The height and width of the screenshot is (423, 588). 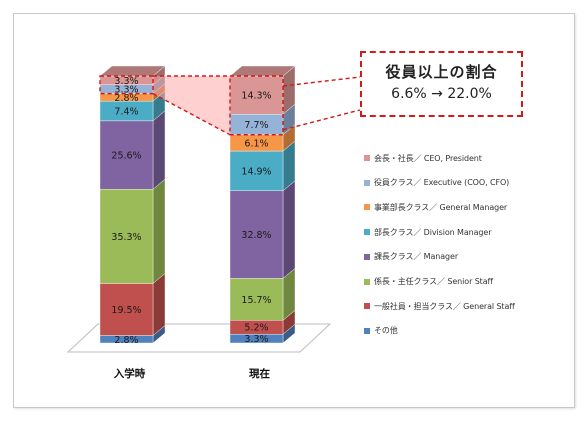 I want to click on legend-item: 一般社員・担当クラス／ General Staff, so click(x=439, y=306).